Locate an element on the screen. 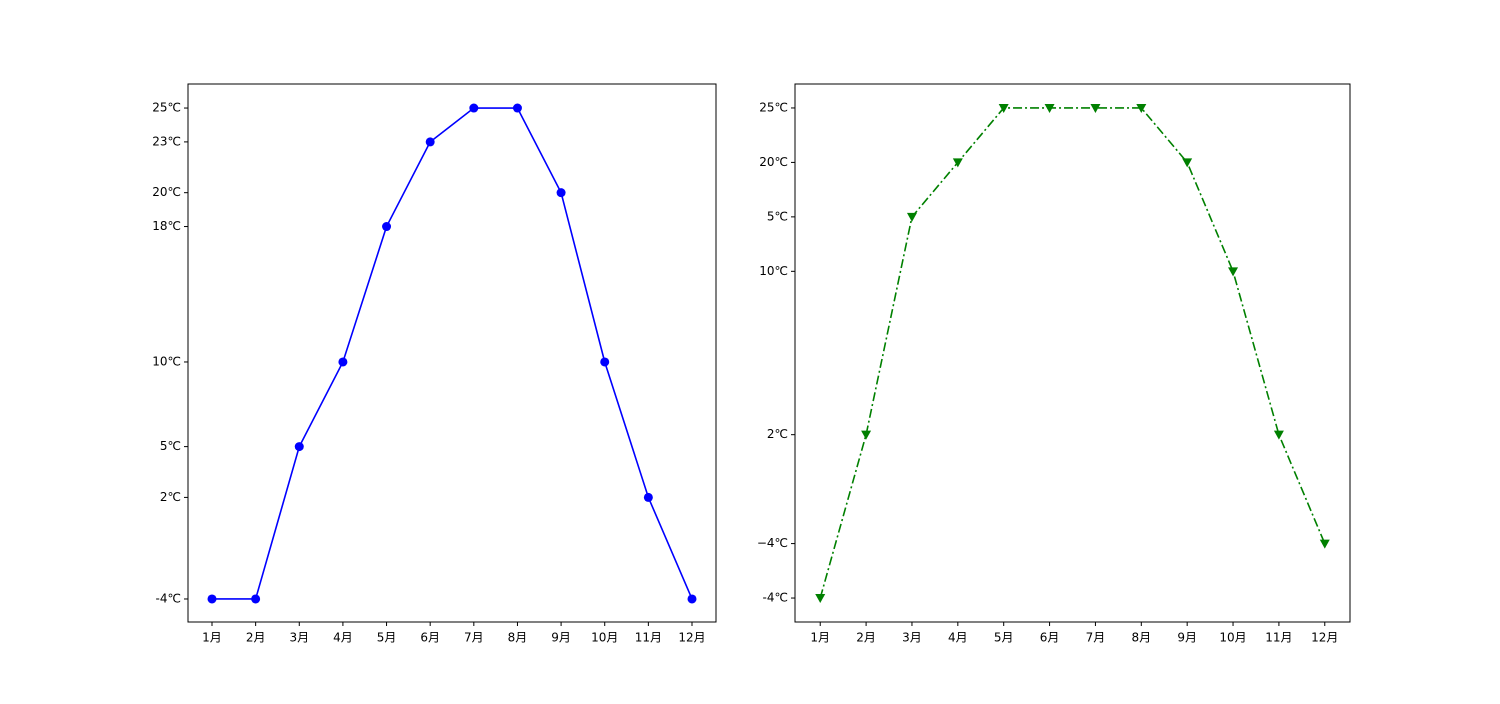  y-tick-label: 18℃ is located at coordinates (166, 226).